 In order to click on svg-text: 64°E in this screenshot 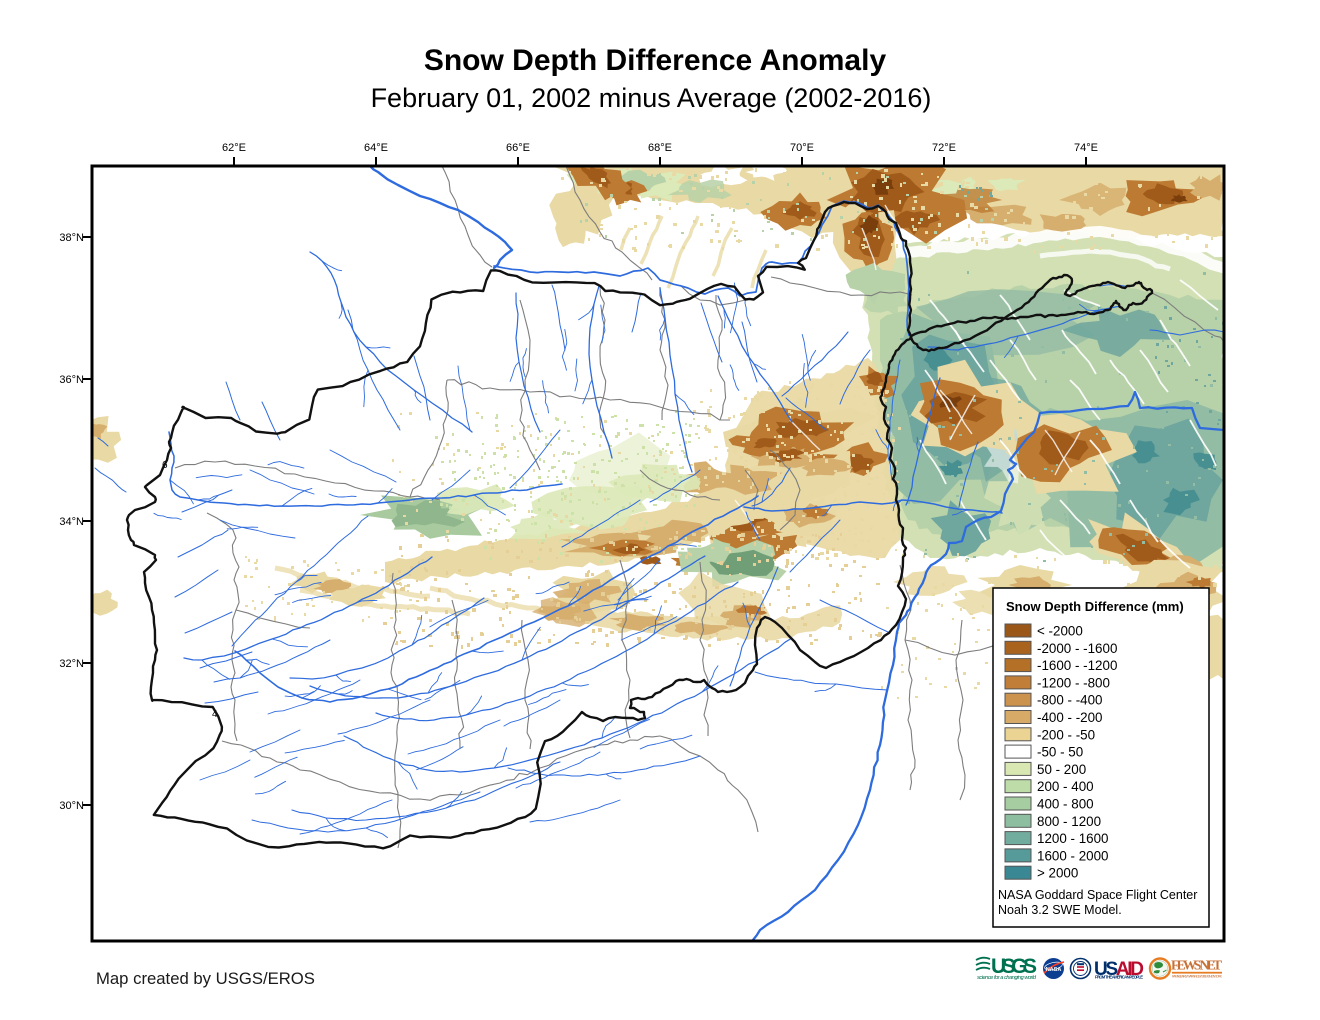, I will do `click(376, 148)`.